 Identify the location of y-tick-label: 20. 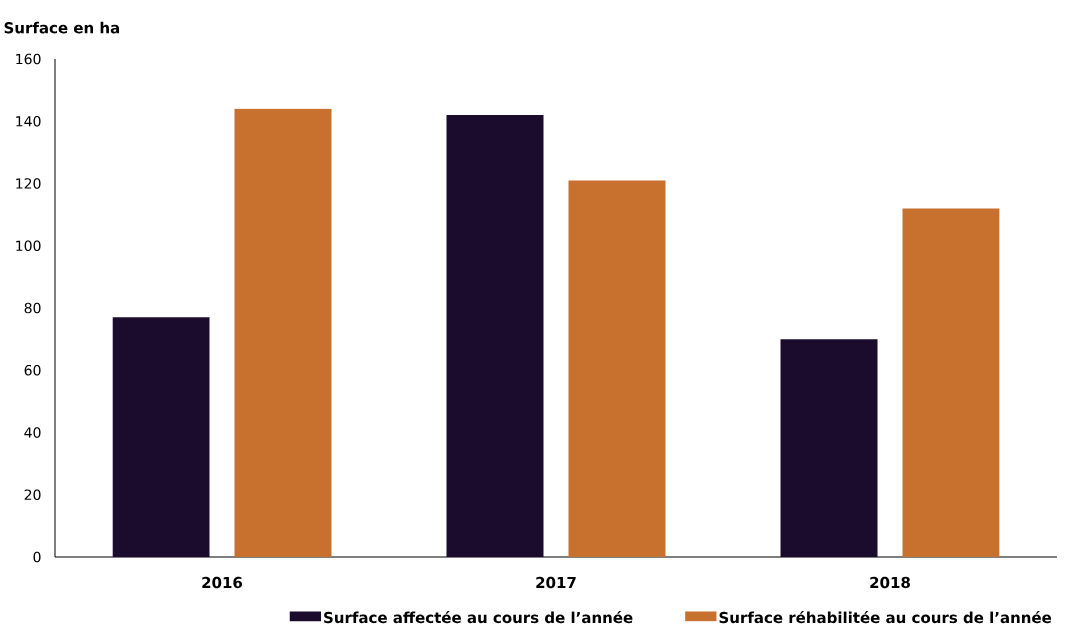
(32, 495).